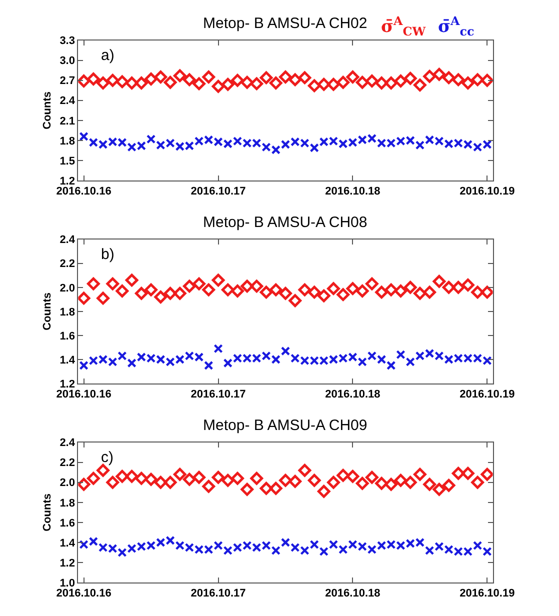  What do you see at coordinates (107, 457) in the screenshot?
I see `annotation: c)` at bounding box center [107, 457].